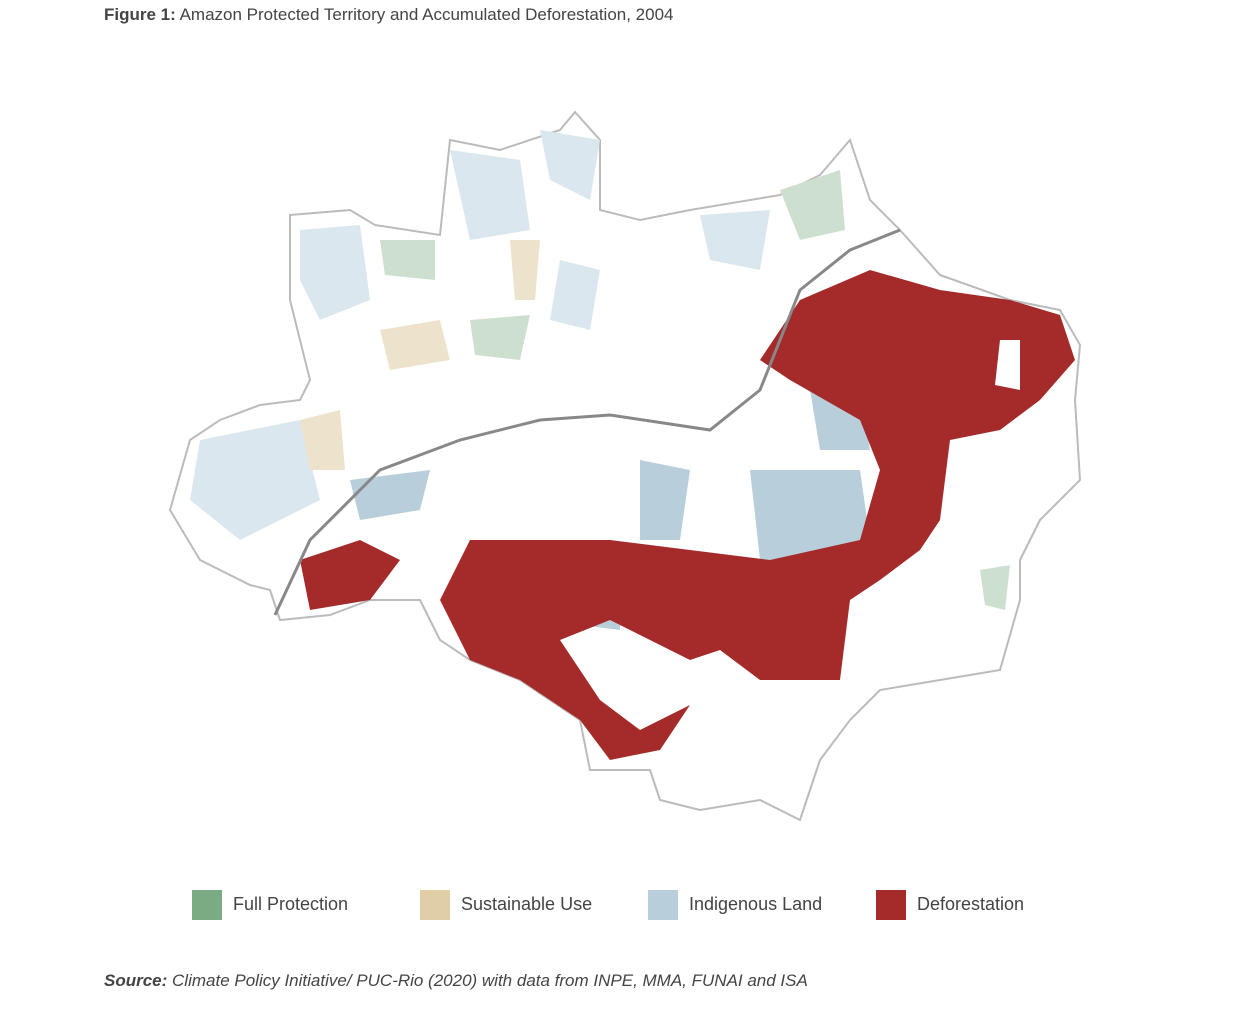 The width and height of the screenshot is (1240, 1023). I want to click on legend-label: Deforestation, so click(970, 904).